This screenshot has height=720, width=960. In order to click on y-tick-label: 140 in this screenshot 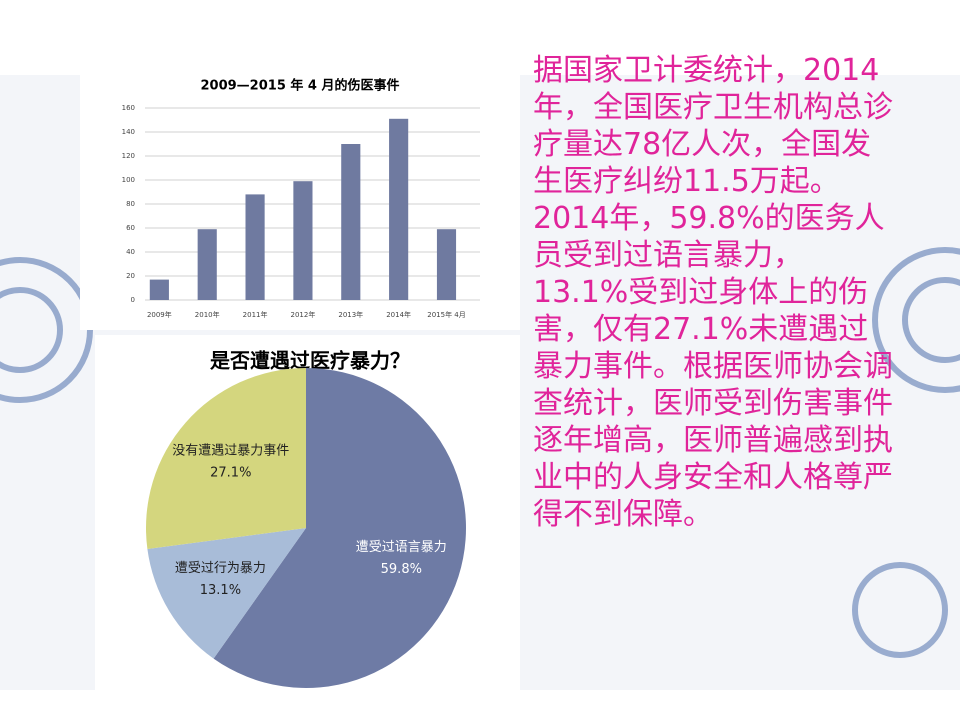, I will do `click(128, 132)`.